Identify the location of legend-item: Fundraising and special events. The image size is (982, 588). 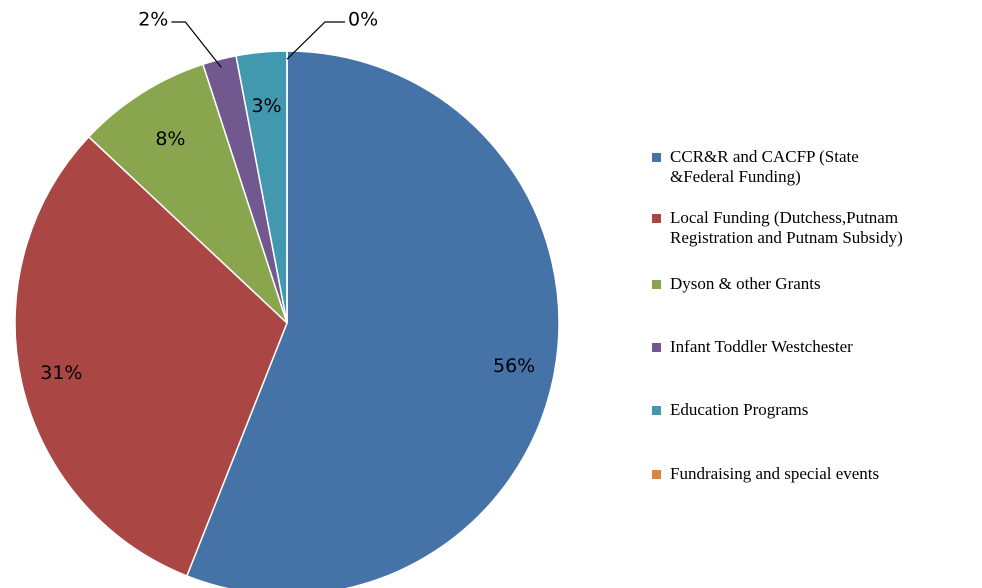
(765, 474).